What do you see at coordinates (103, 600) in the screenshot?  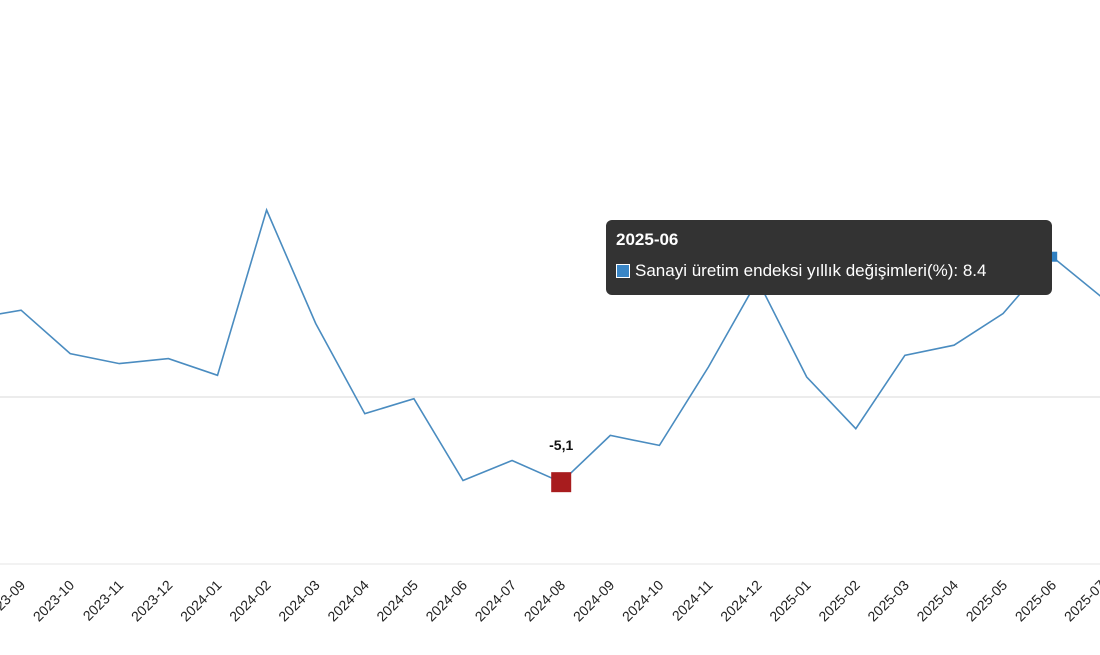 I see `x-tick-label: 2023-11` at bounding box center [103, 600].